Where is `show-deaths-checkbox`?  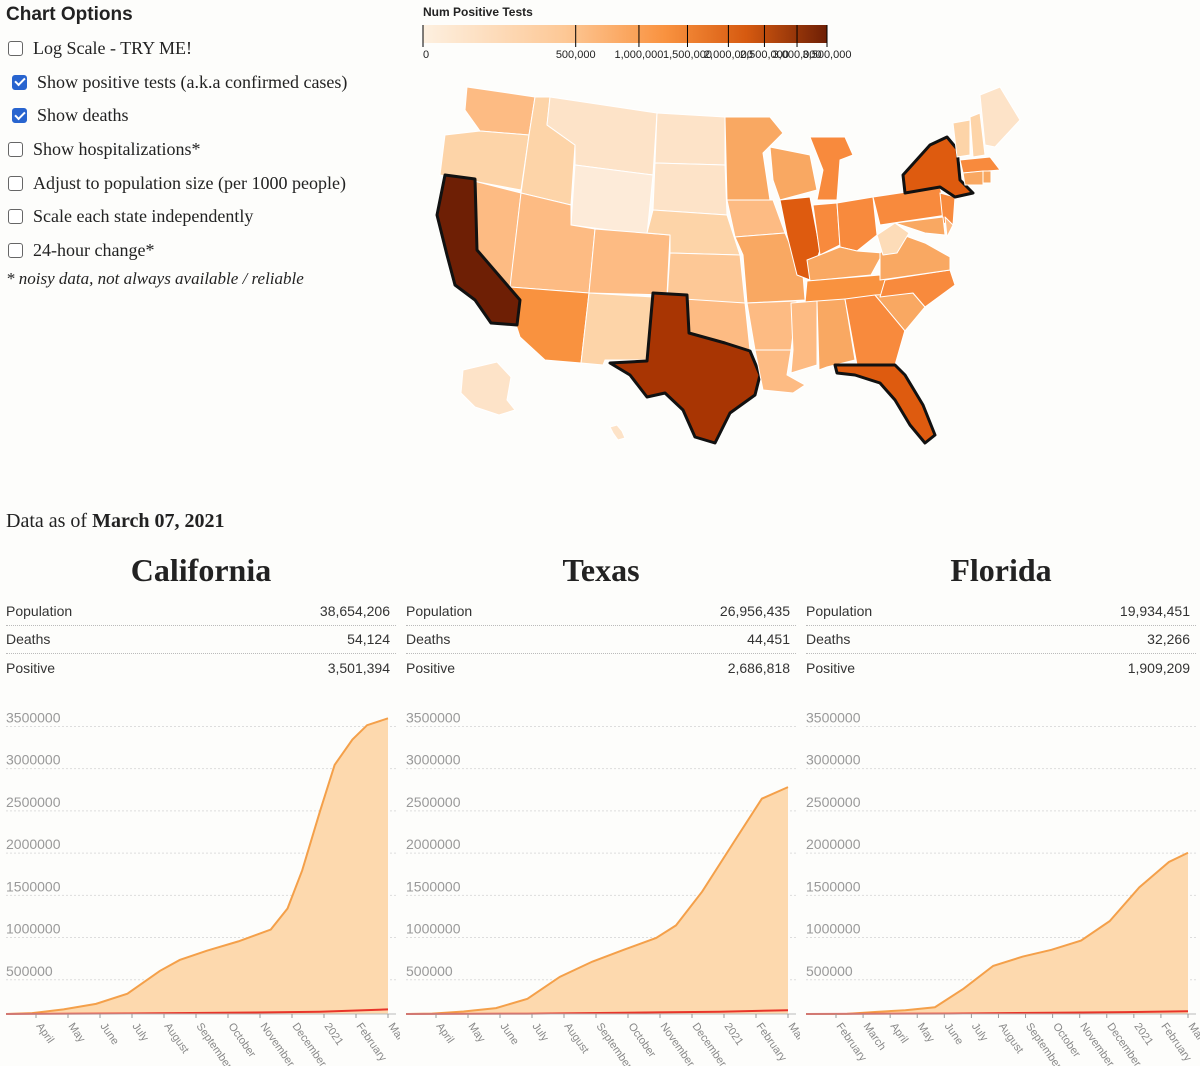
show-deaths-checkbox is located at coordinates (19, 116).